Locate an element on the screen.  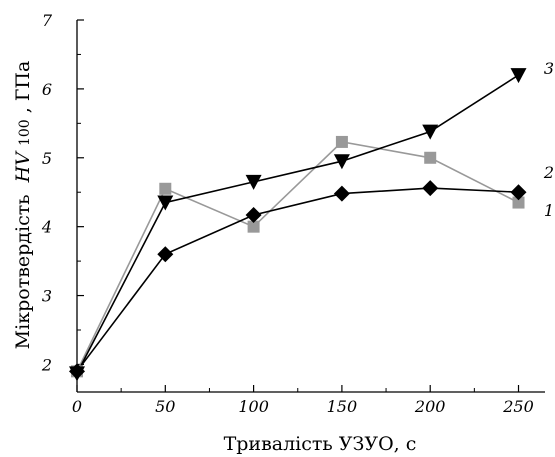
y-tick-label: 3 is located at coordinates (47, 296).